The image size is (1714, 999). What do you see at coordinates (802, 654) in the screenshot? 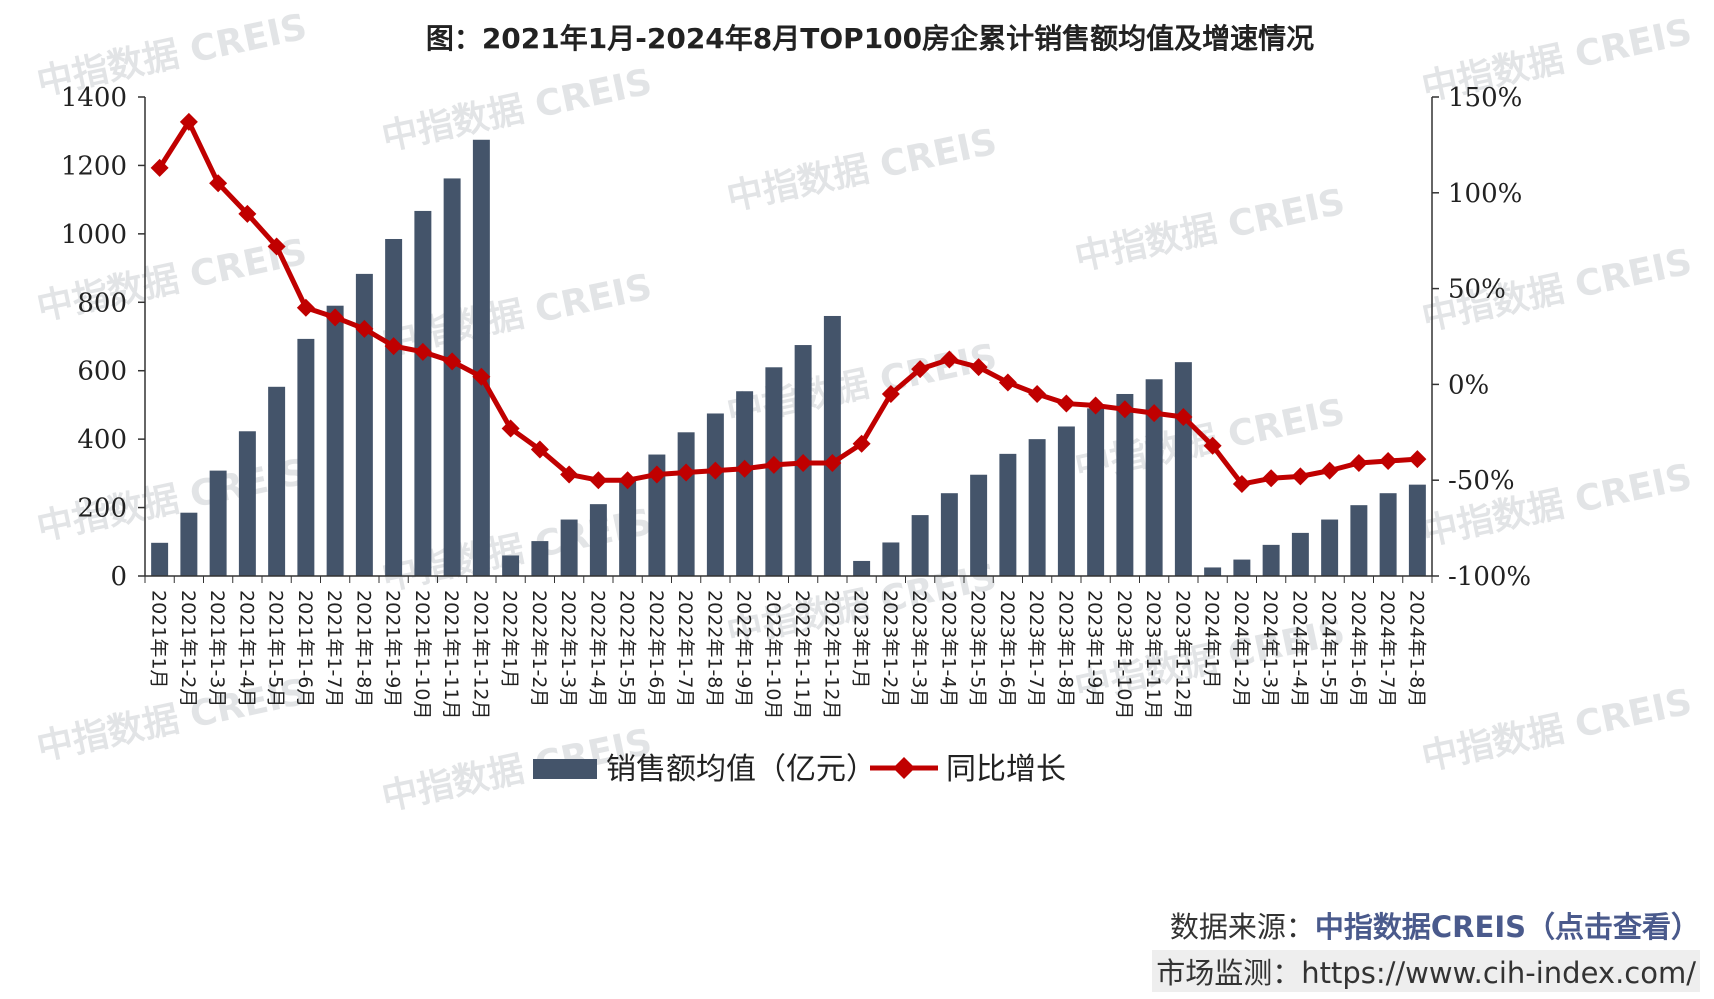
I see `category-label: 2022年1-11月` at bounding box center [802, 654].